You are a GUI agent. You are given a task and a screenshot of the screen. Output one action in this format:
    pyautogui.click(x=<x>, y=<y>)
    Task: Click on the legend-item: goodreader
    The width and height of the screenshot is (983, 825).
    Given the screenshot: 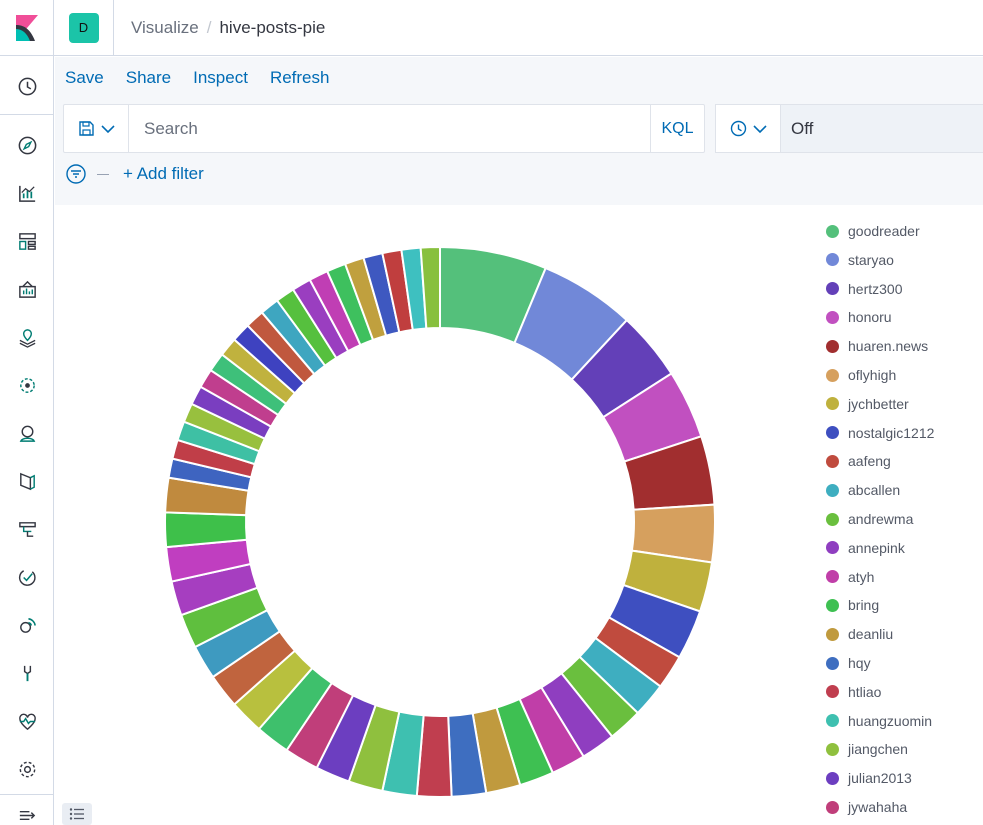 What is the action you would take?
    pyautogui.click(x=873, y=231)
    